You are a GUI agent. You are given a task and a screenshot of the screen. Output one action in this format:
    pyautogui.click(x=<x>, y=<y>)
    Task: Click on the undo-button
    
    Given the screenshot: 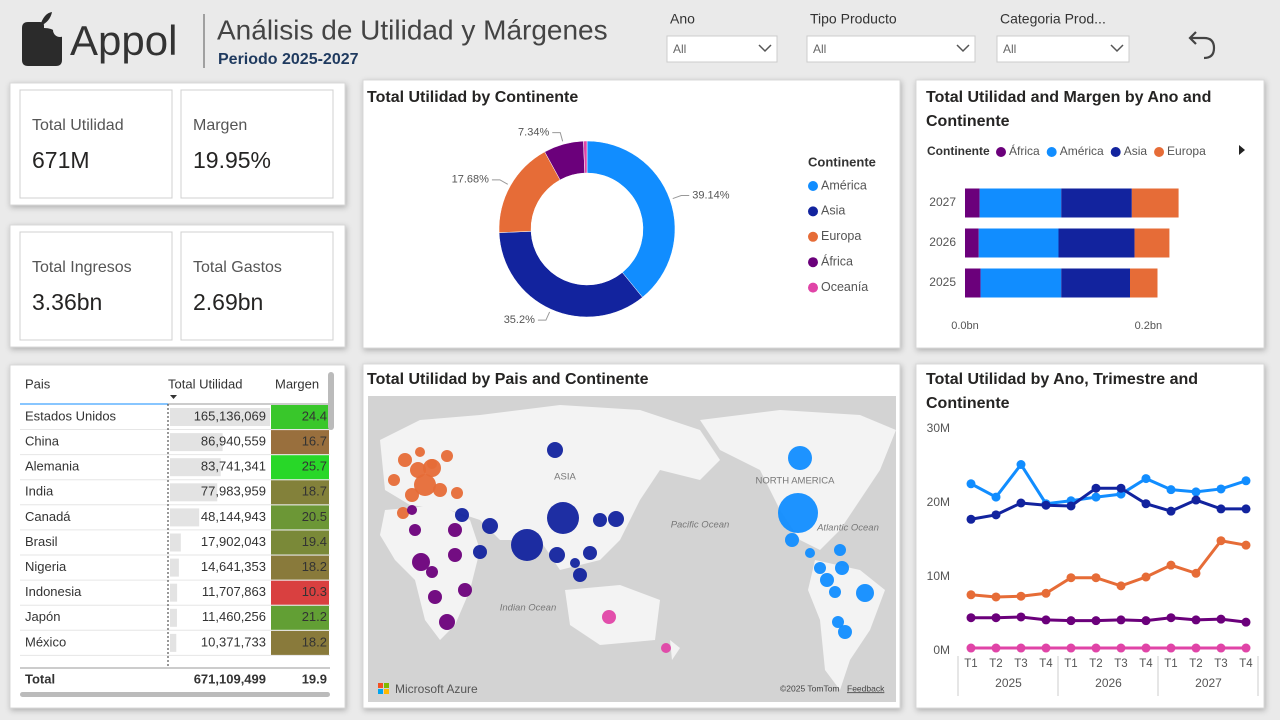 What is the action you would take?
    pyautogui.click(x=1202, y=45)
    